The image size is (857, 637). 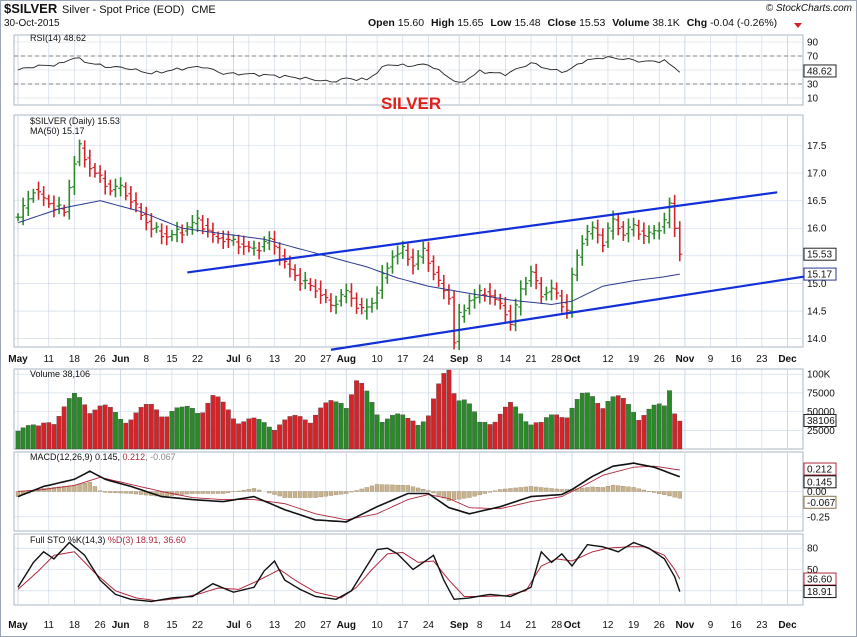 What do you see at coordinates (326, 625) in the screenshot?
I see `x-axis-label: 27` at bounding box center [326, 625].